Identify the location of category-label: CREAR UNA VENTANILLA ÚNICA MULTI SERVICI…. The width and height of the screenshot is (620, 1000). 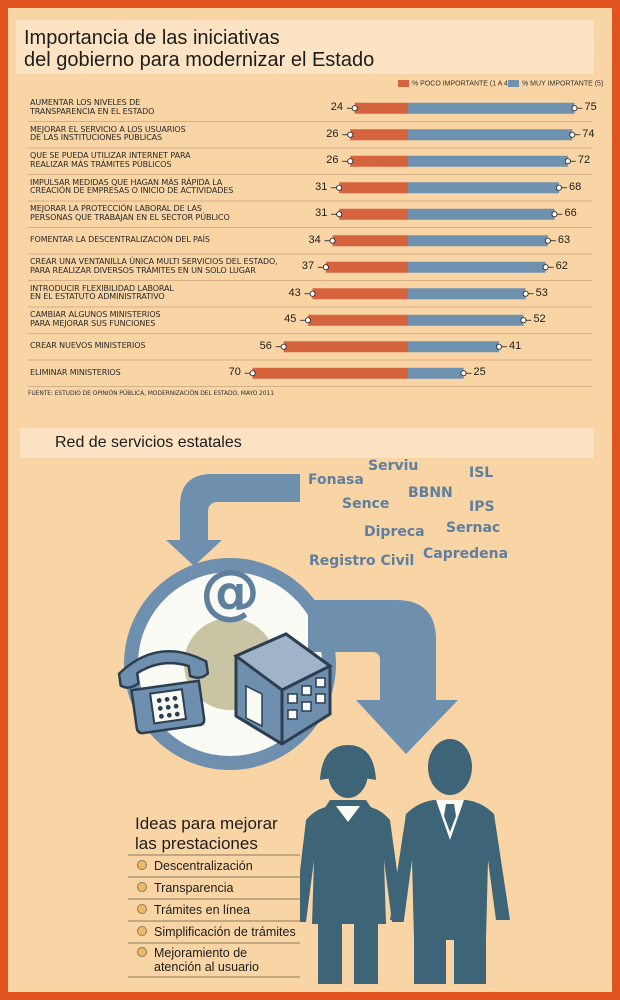
(154, 266).